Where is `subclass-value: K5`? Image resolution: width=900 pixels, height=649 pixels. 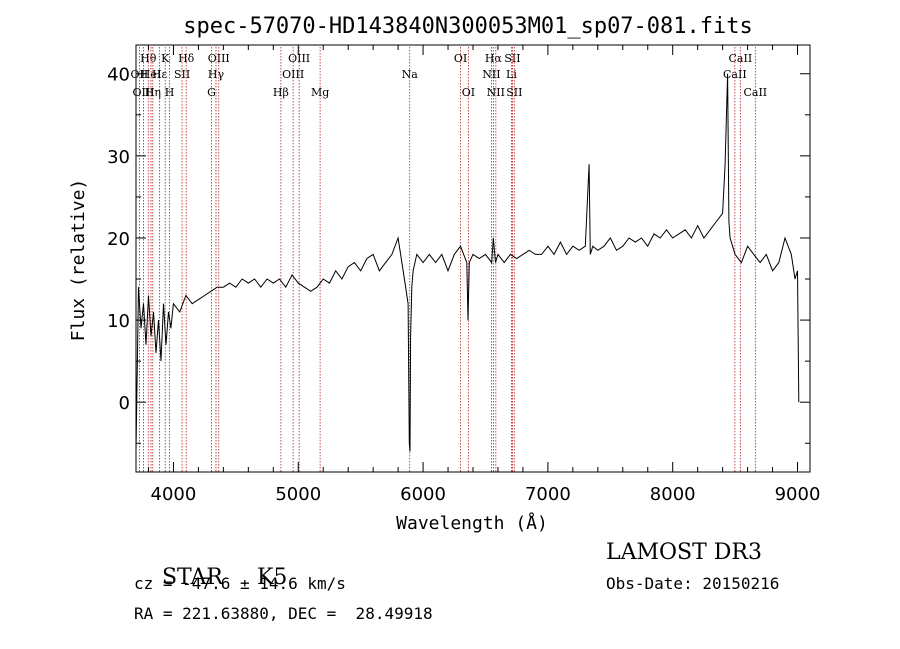
subclass-value: K5 is located at coordinates (272, 577).